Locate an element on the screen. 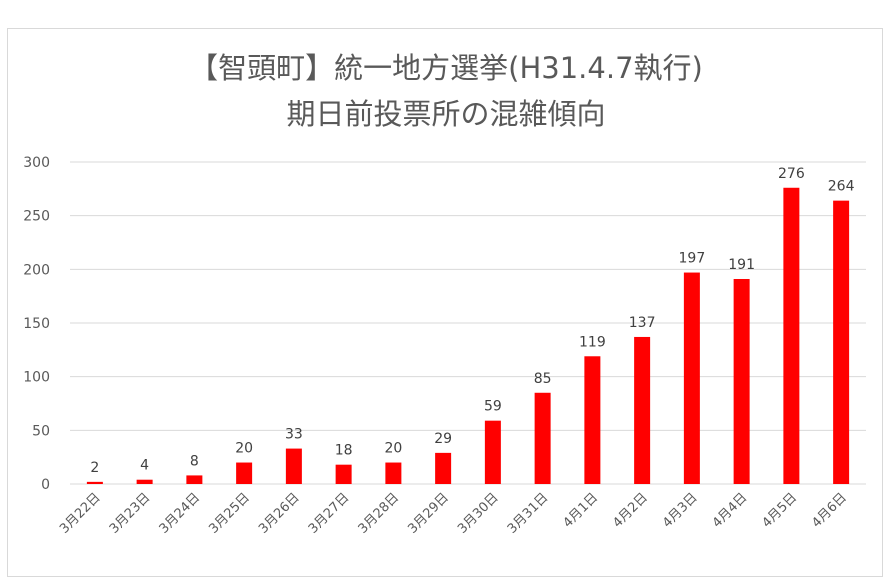  y-tick-label: 300 is located at coordinates (36, 163).